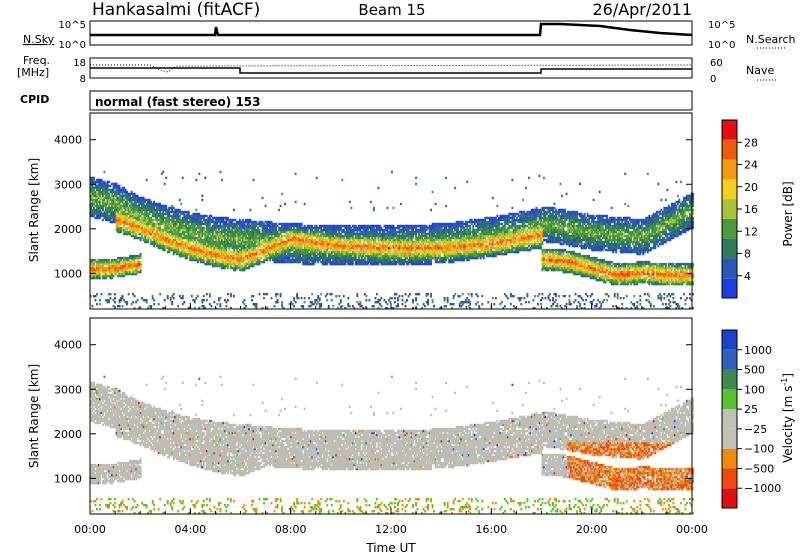 Image resolution: width=800 pixels, height=554 pixels. What do you see at coordinates (72, 25) in the screenshot?
I see `nsky-tick-top: 10^5` at bounding box center [72, 25].